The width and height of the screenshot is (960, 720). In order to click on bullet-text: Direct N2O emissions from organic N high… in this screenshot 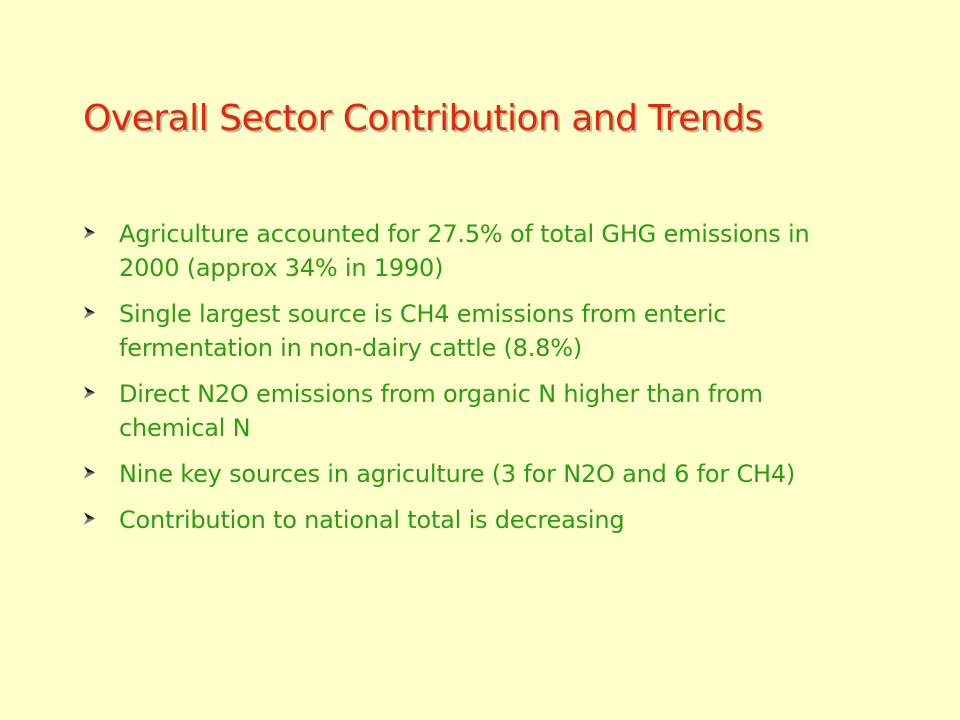, I will do `click(441, 411)`.